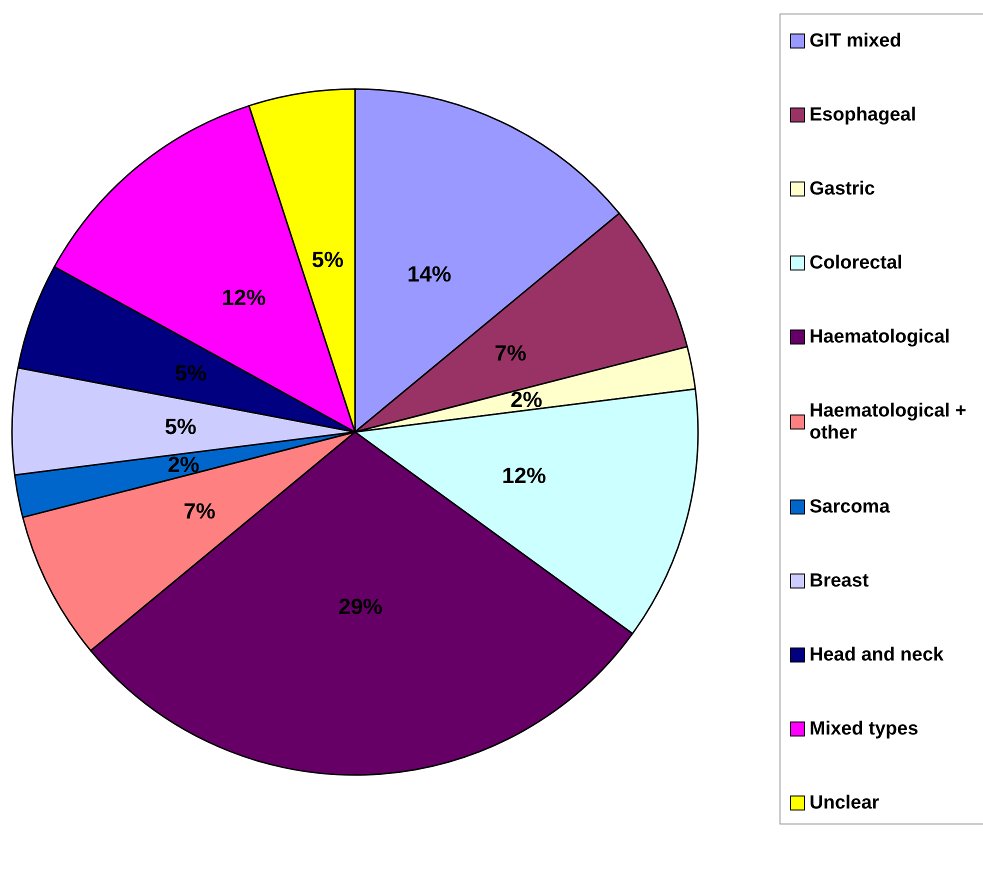 This screenshot has height=870, width=983. What do you see at coordinates (856, 263) in the screenshot?
I see `legend-label: Colorectal` at bounding box center [856, 263].